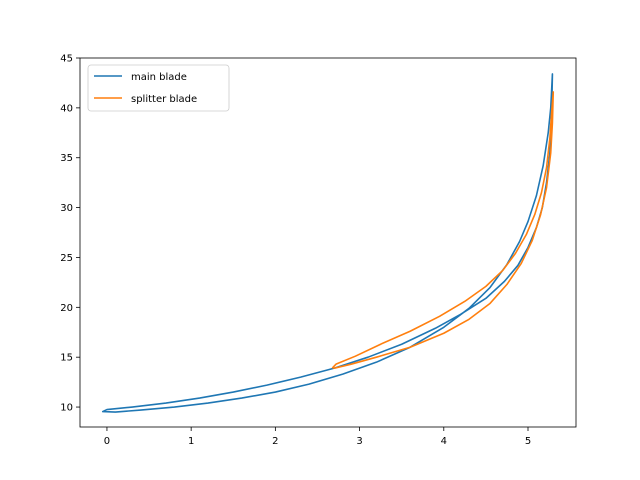  Describe the element at coordinates (66, 408) in the screenshot. I see `y-tick-label: 10` at that location.